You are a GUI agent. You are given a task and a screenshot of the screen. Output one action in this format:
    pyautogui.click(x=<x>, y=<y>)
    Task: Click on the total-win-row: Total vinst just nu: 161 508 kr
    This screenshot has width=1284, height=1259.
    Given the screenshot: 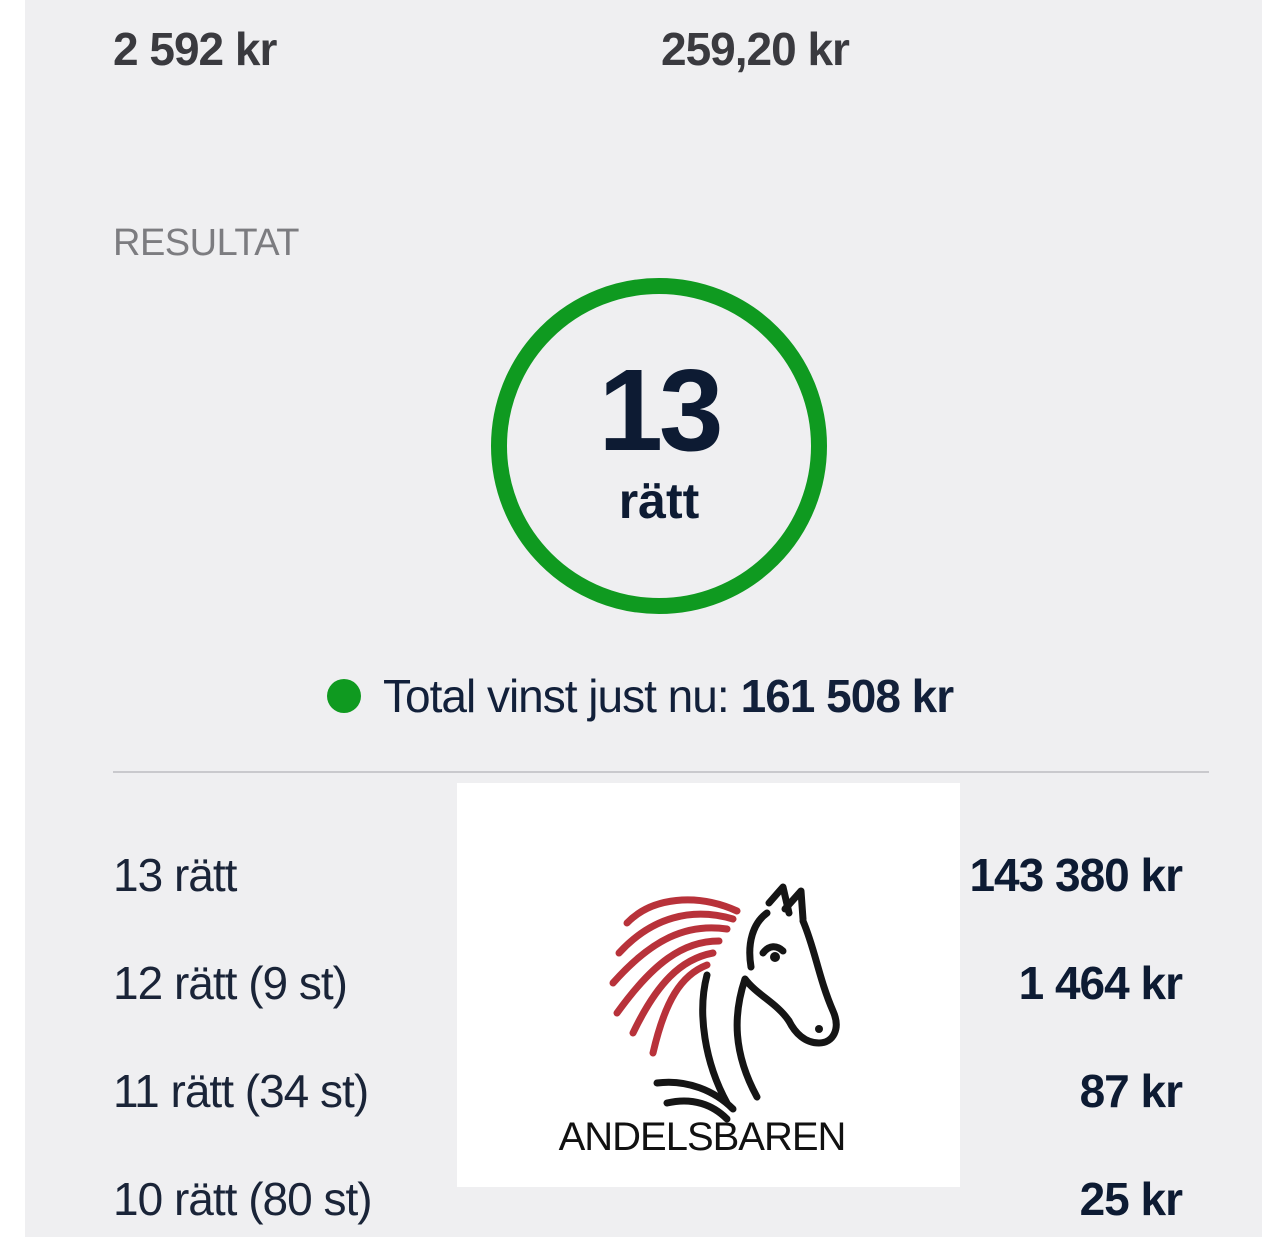 What is the action you would take?
    pyautogui.click(x=641, y=696)
    